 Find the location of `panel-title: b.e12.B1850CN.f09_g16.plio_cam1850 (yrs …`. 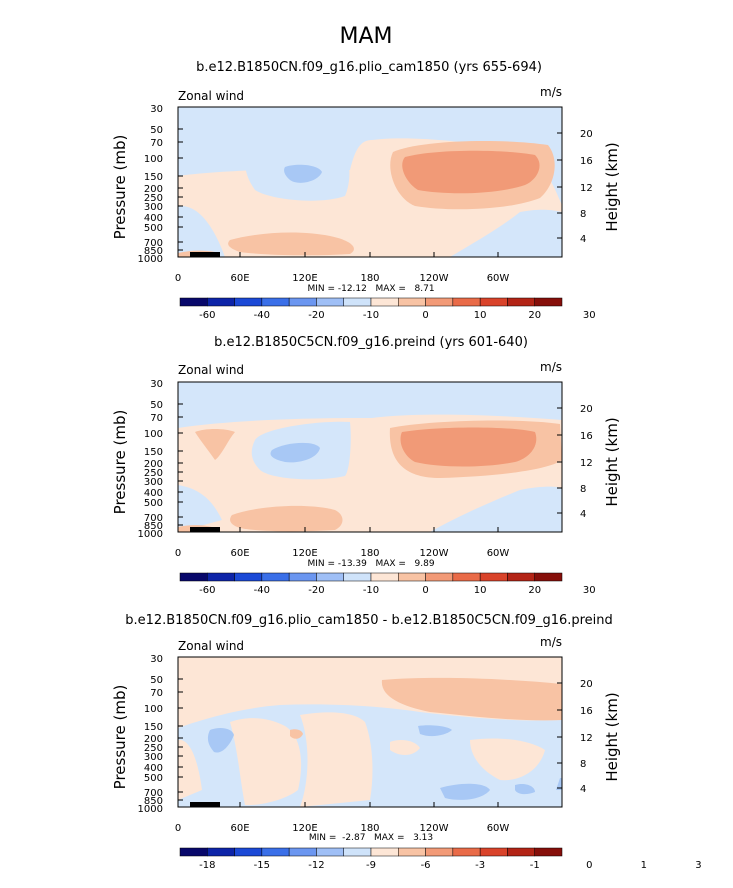

panel-title: b.e12.B1850CN.f09_g16.plio_cam1850 (yrs … is located at coordinates (369, 67).